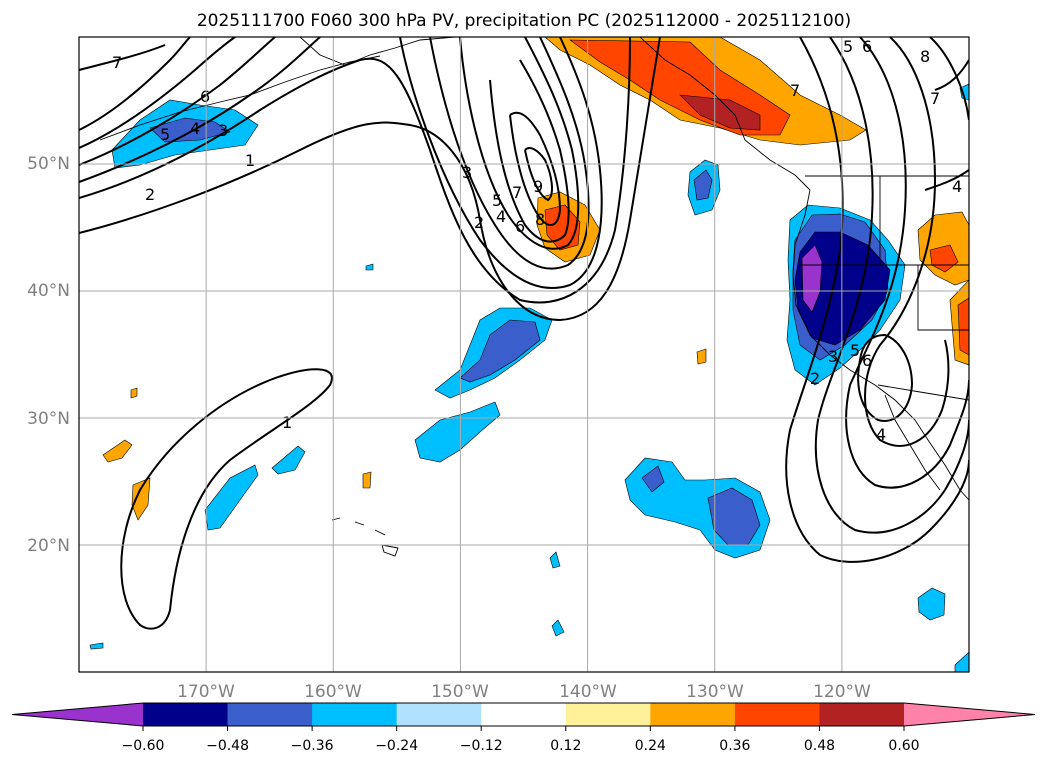 The height and width of the screenshot is (765, 1047). What do you see at coordinates (227, 746) in the screenshot?
I see `colorbar-tick-label-1: −0.48` at bounding box center [227, 746].